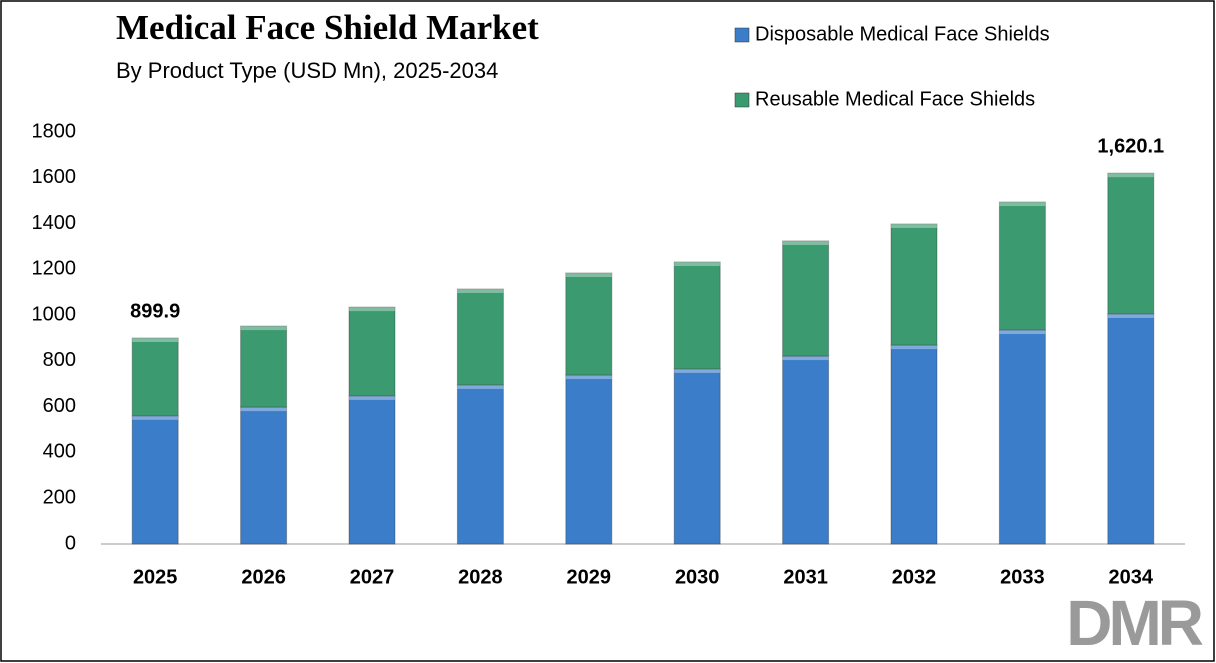 Image resolution: width=1216 pixels, height=663 pixels. What do you see at coordinates (1130, 146) in the screenshot?
I see `total-label: 1,620.1` at bounding box center [1130, 146].